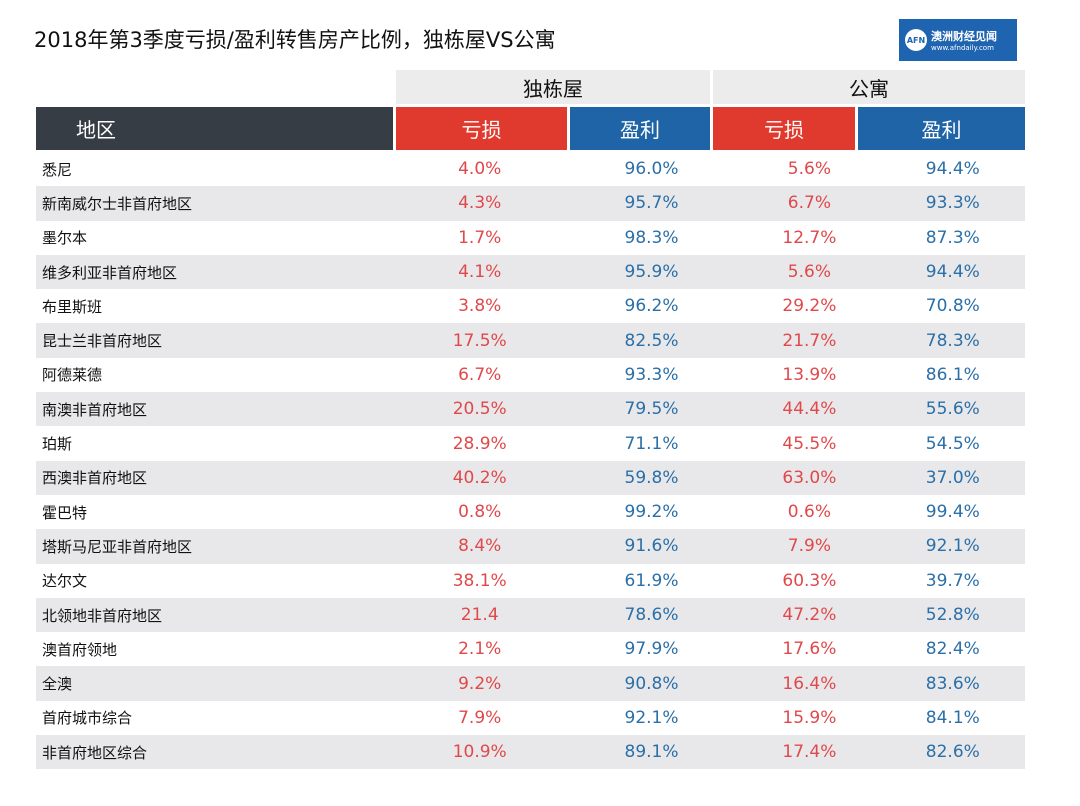 The image size is (1080, 806). Describe the element at coordinates (65, 512) in the screenshot. I see `region-cell: 霍巴特` at that location.